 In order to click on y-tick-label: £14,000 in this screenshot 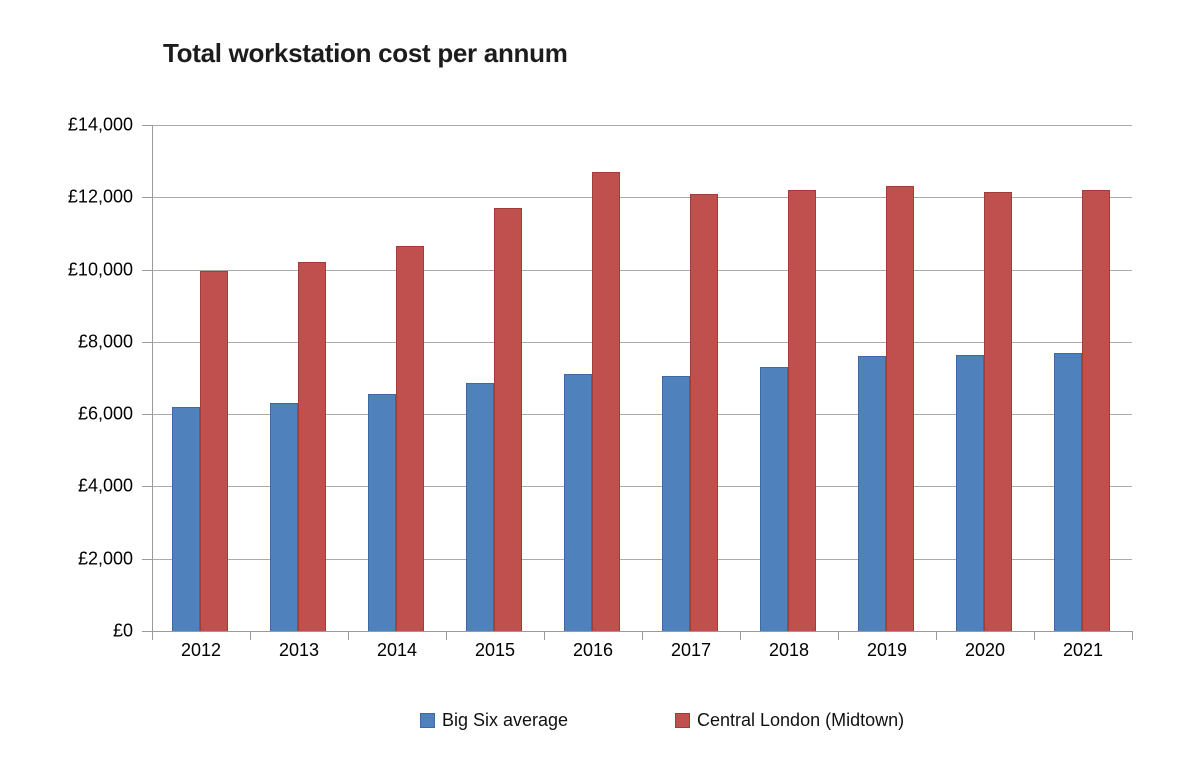, I will do `click(100, 124)`.